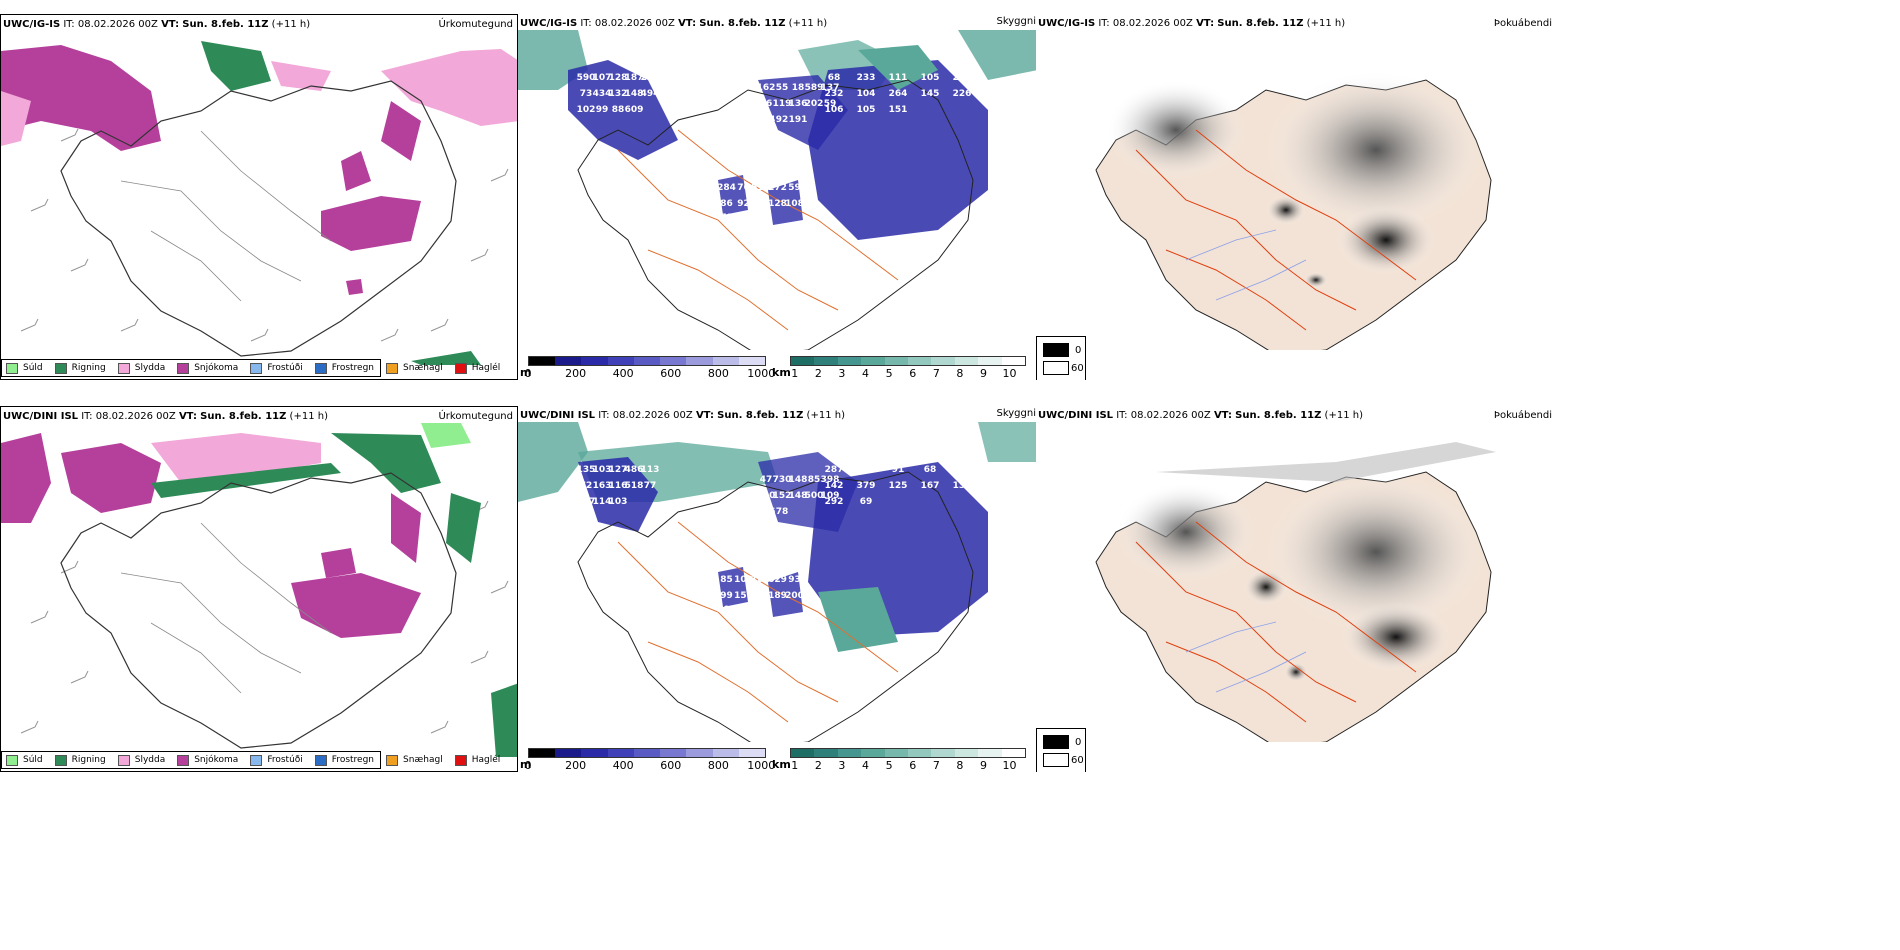 This screenshot has width=1900, height=950. What do you see at coordinates (618, 470) in the screenshot?
I see `visibility-value-label: 127` at bounding box center [618, 470].